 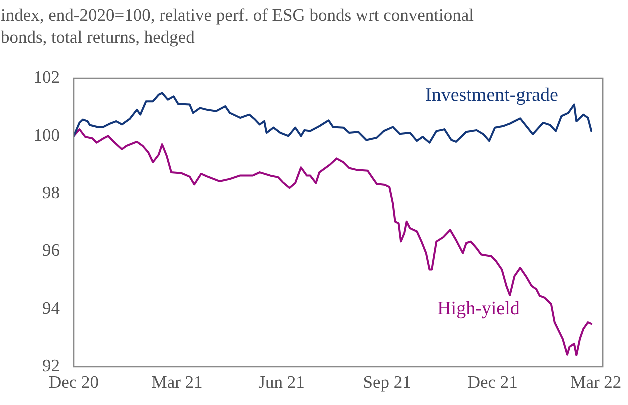 I want to click on x-tick-label: Dec 21, so click(x=493, y=382).